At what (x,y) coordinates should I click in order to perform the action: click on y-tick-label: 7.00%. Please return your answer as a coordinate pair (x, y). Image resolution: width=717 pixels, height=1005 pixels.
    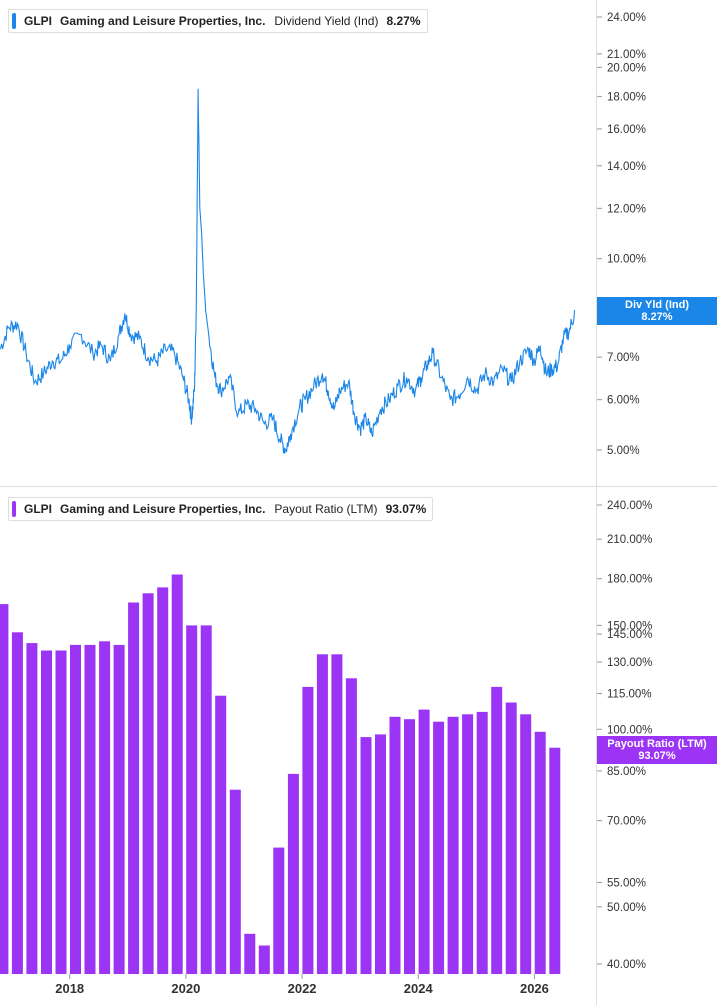
    Looking at the image, I should click on (623, 358).